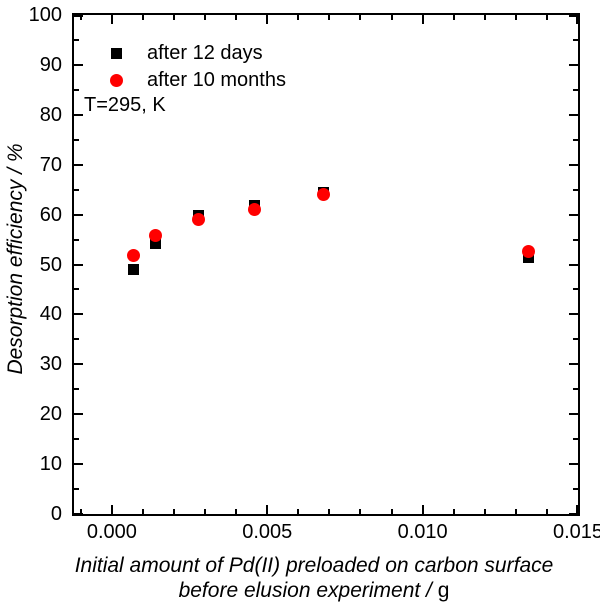  I want to click on legend-marker-circle-icon, so click(116, 80).